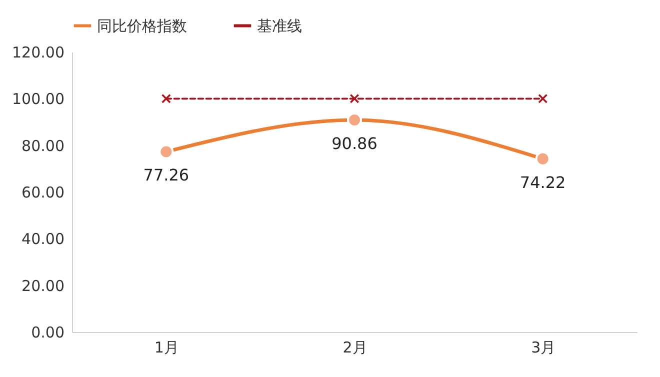 The width and height of the screenshot is (660, 377). Describe the element at coordinates (279, 25) in the screenshot. I see `legend-label: 基准线` at that location.